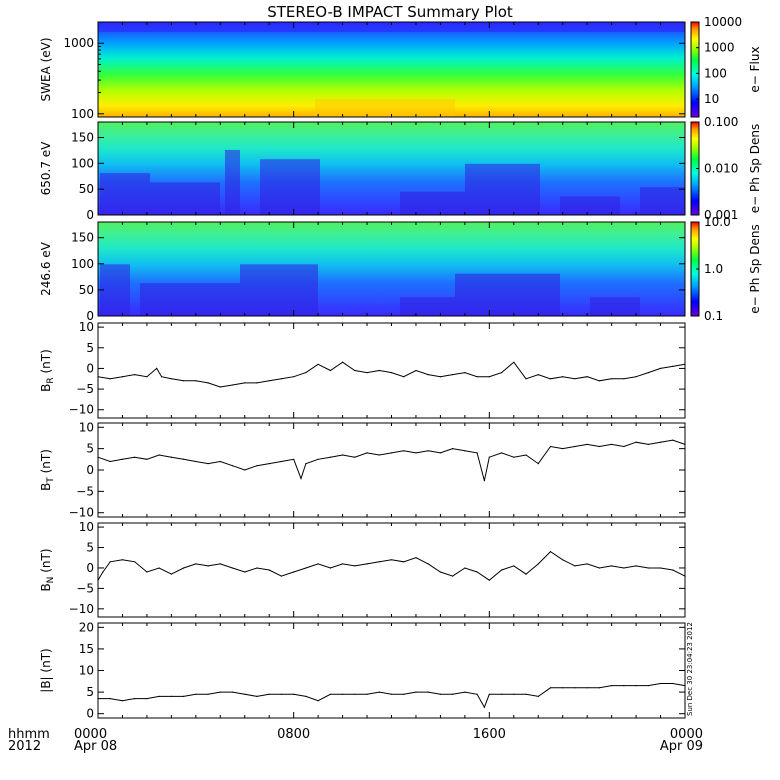  What do you see at coordinates (95, 746) in the screenshot?
I see `x-tick-date-label: Apr 08` at bounding box center [95, 746].